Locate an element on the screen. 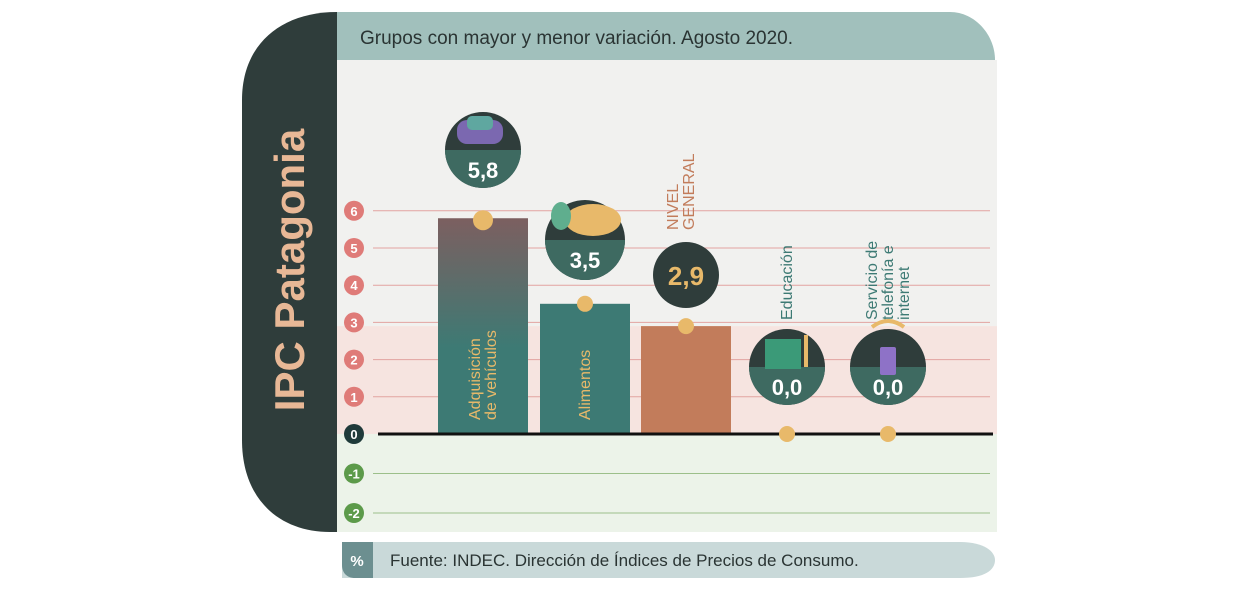  side-title: IPC Patagonia is located at coordinates (289, 269).